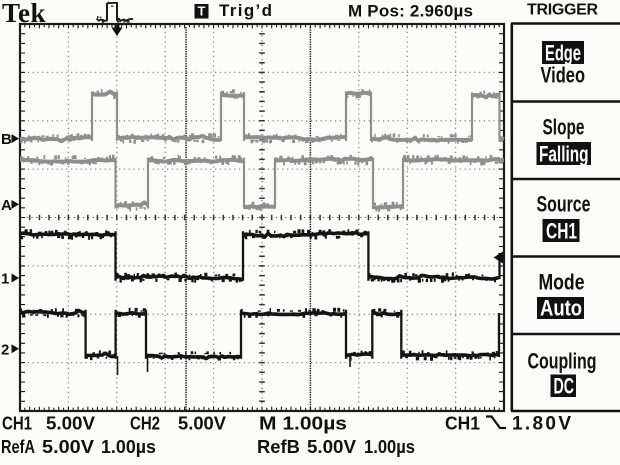 This screenshot has height=465, width=620. I want to click on svg-text: Video, so click(563, 75).